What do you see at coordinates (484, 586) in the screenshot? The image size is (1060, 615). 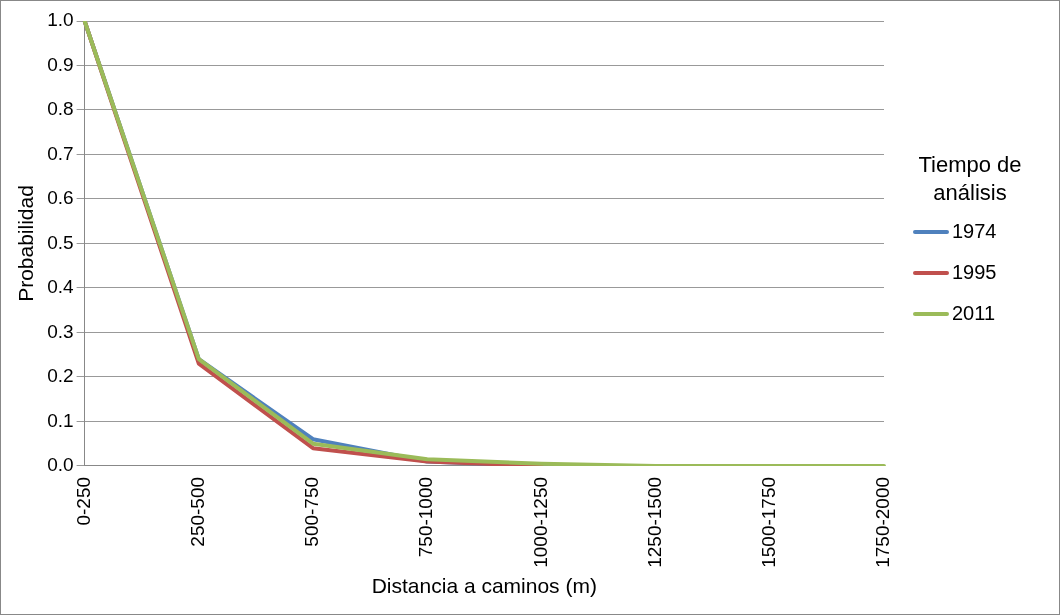 I see `x-axis-title: Distancia a caminos (m)` at bounding box center [484, 586].